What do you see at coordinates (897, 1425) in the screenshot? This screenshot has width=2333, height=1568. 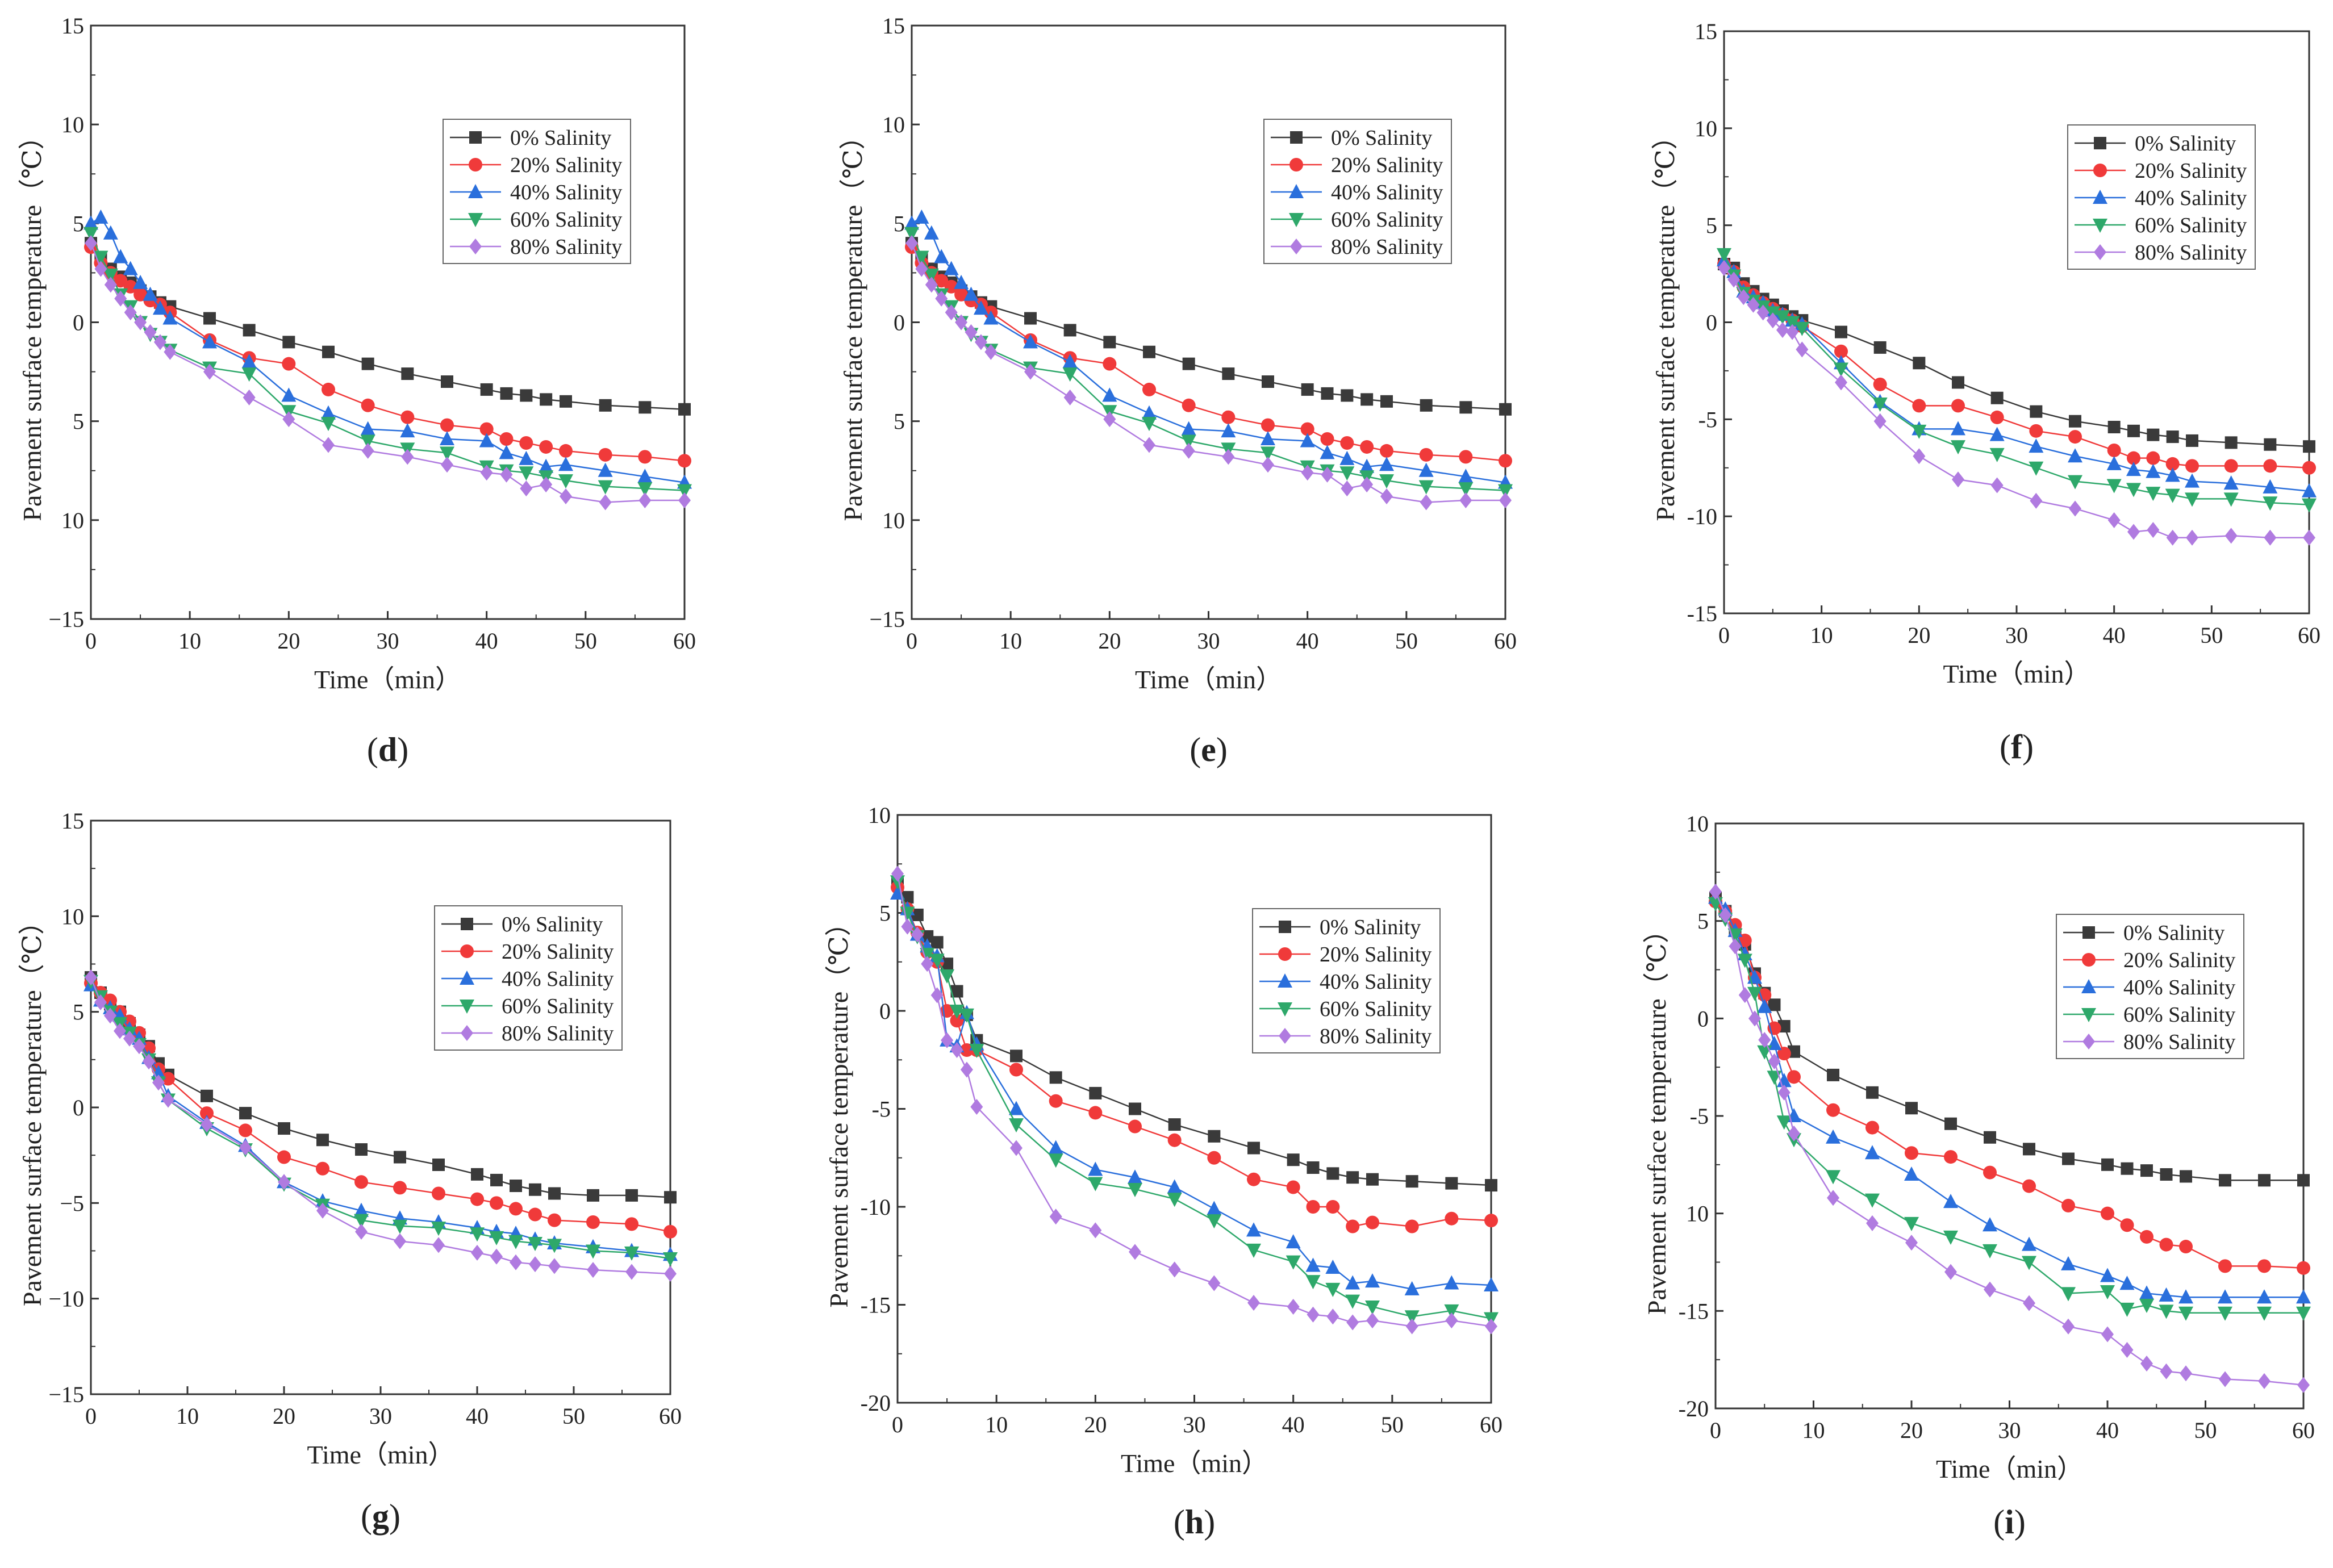 I see `x-tick-label: 0` at bounding box center [897, 1425].